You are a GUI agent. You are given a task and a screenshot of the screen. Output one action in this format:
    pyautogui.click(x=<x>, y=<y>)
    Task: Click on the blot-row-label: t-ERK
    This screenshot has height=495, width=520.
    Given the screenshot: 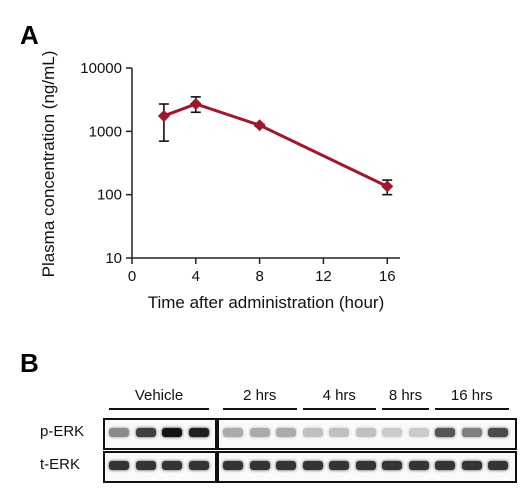 What is the action you would take?
    pyautogui.click(x=60, y=464)
    